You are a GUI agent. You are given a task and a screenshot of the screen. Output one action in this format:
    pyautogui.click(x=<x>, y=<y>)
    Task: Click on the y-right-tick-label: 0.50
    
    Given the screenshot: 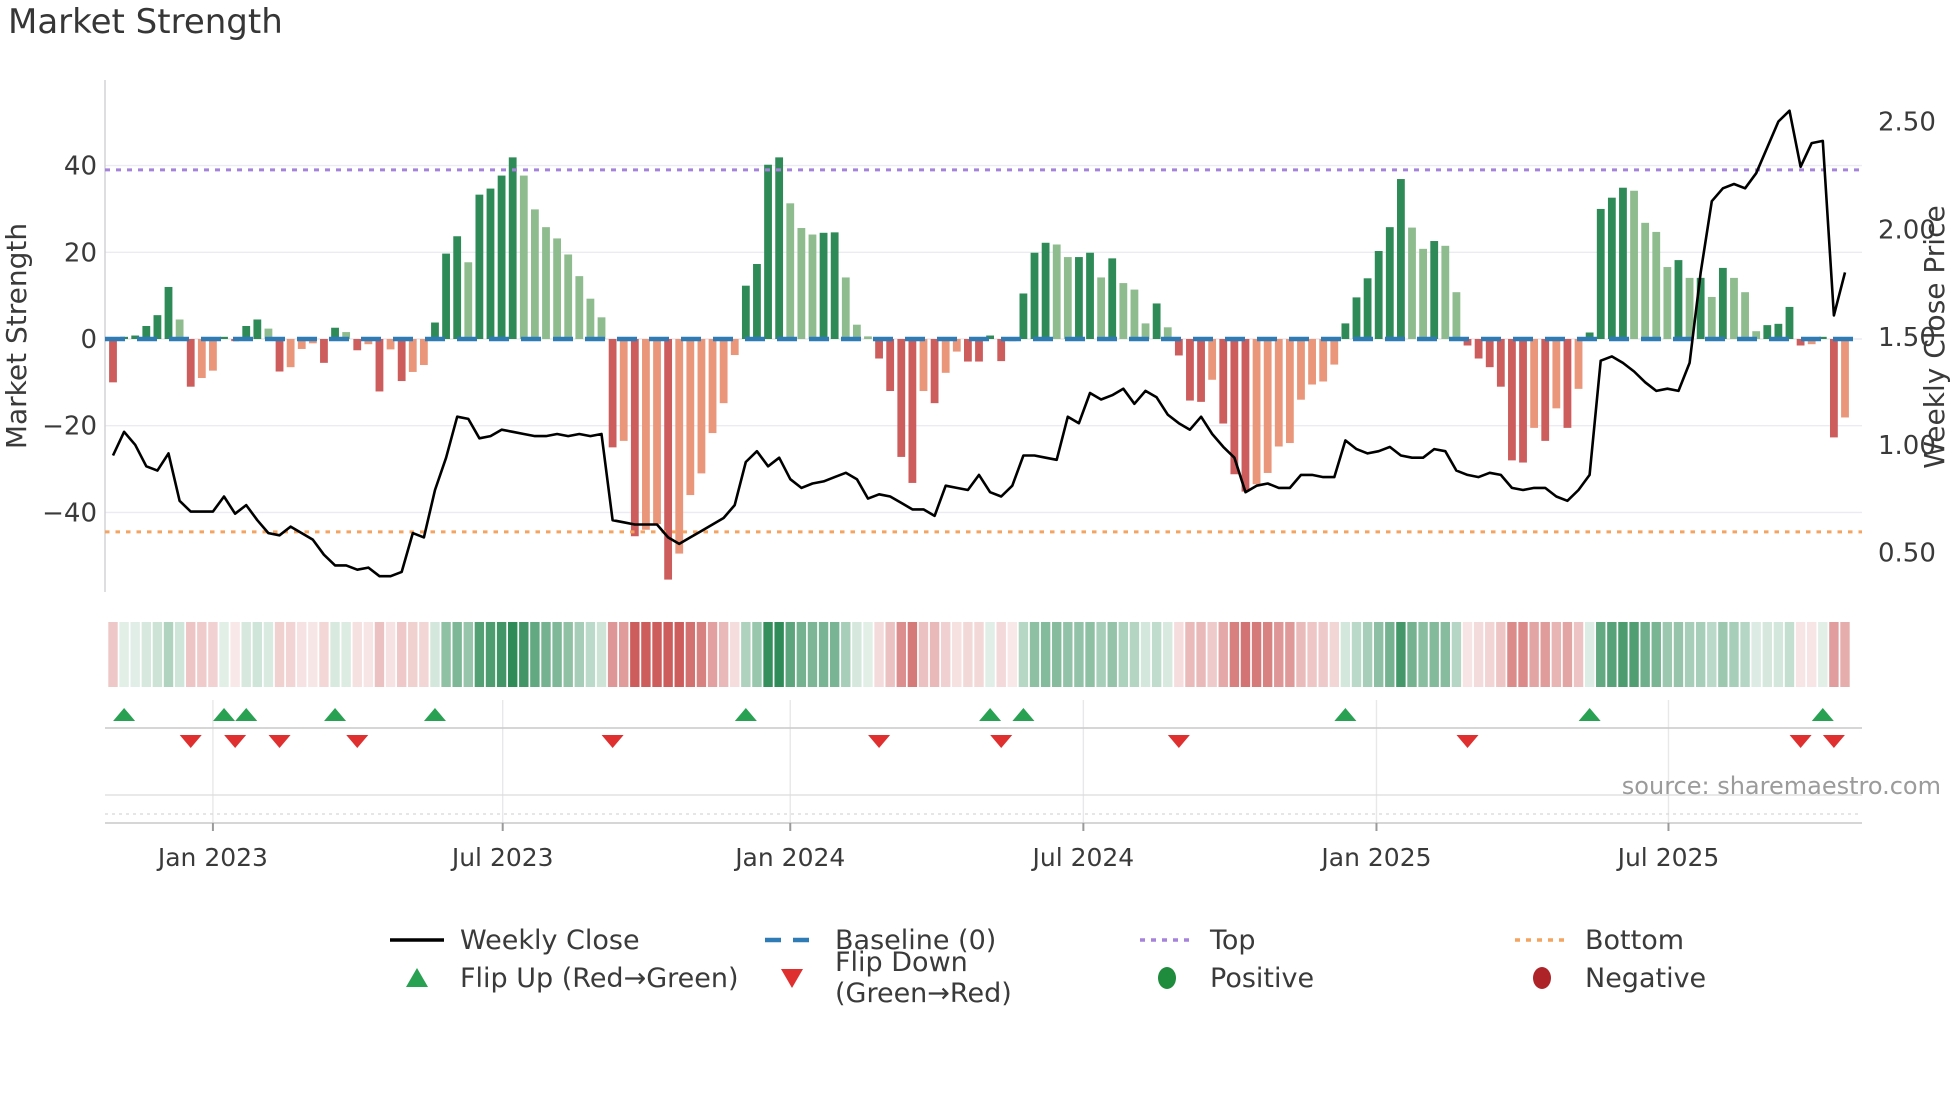 What is the action you would take?
    pyautogui.click(x=1907, y=554)
    